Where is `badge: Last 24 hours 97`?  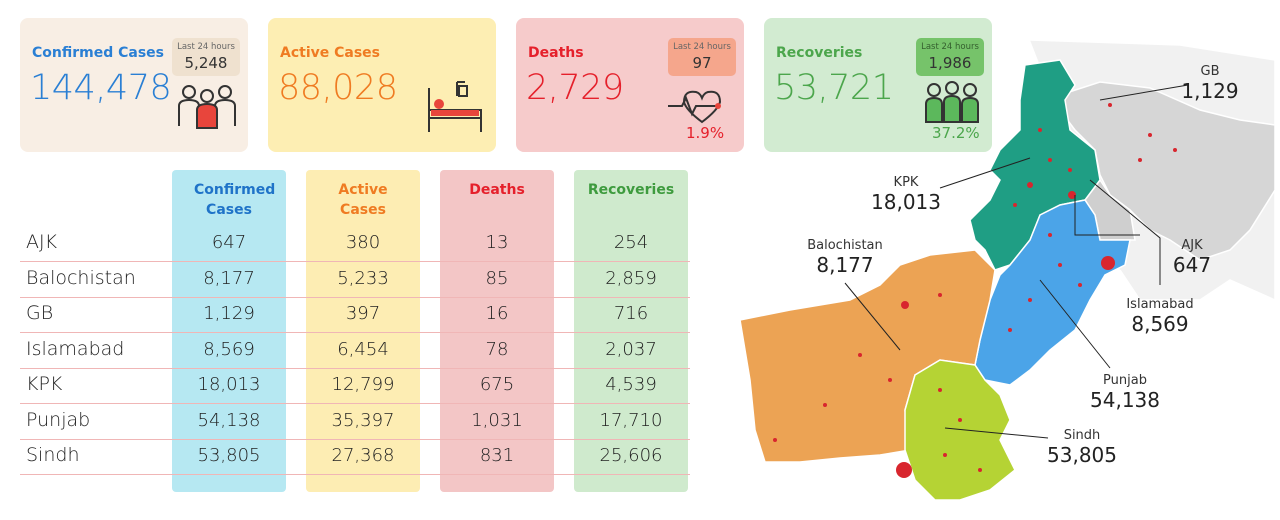 badge: Last 24 hours 97 is located at coordinates (702, 57).